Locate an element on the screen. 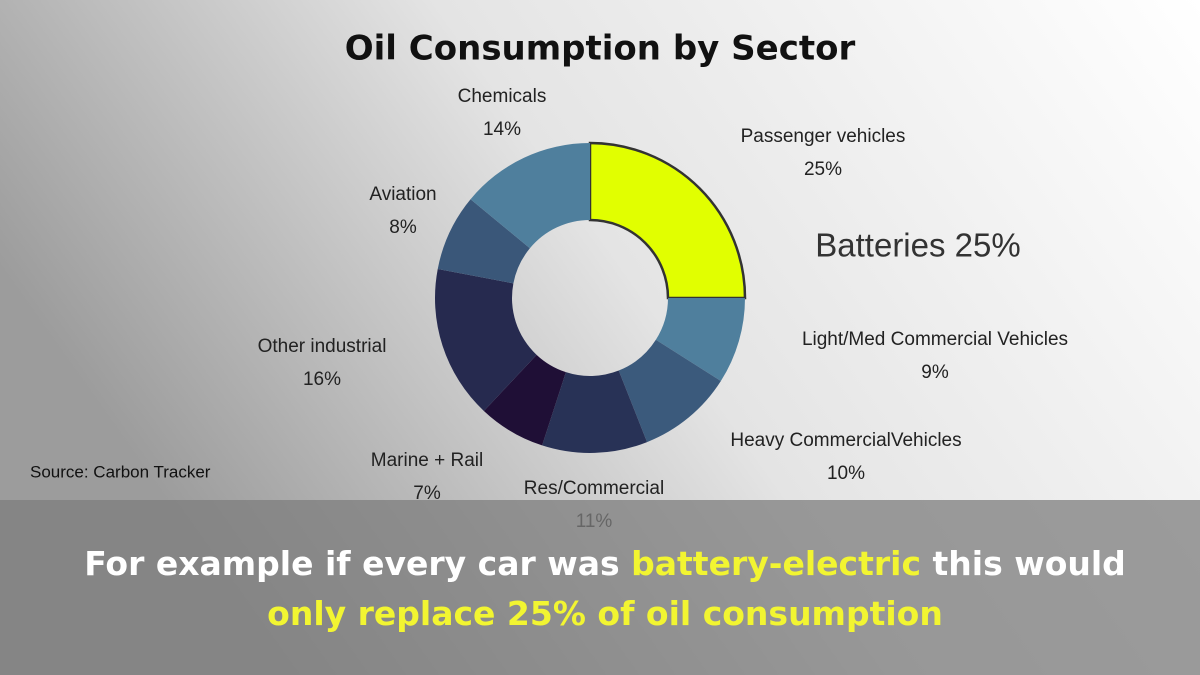  caption-line: only replace 25% of oil consumption is located at coordinates (605, 613).